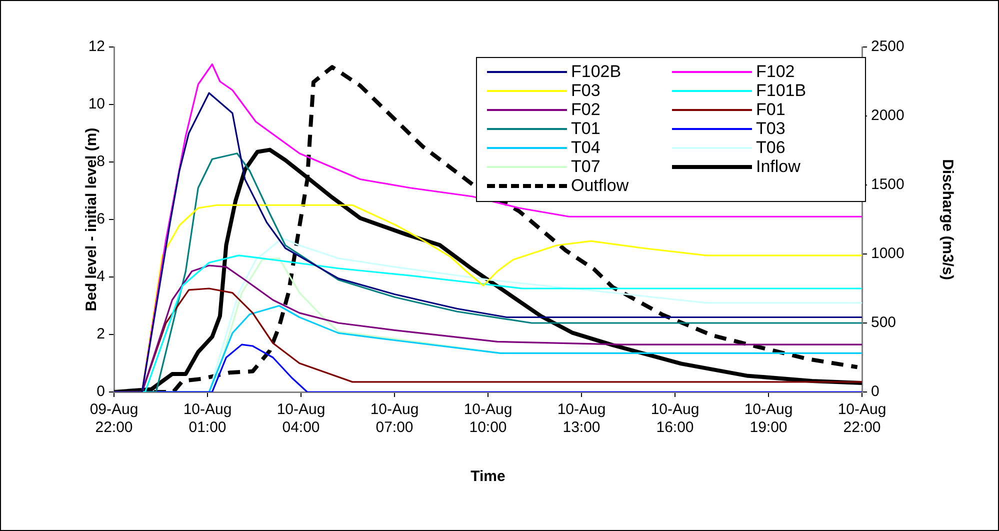  I want to click on legend-label: Inflow, so click(778, 166).